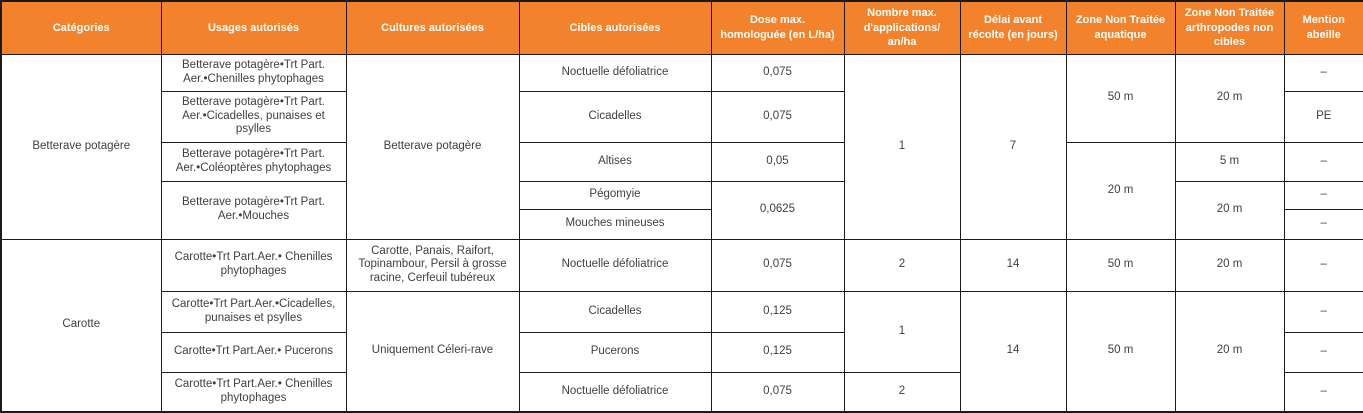 This screenshot has height=413, width=1363. Describe the element at coordinates (1013, 146) in the screenshot. I see `cell-delai: 7` at that location.